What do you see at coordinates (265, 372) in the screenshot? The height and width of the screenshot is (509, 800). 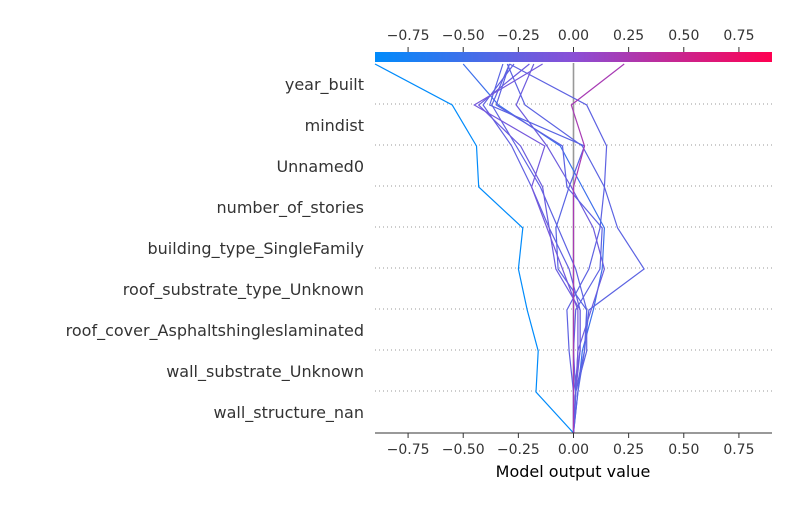 I see `feature-label: wall_substrate_Unknown` at bounding box center [265, 372].